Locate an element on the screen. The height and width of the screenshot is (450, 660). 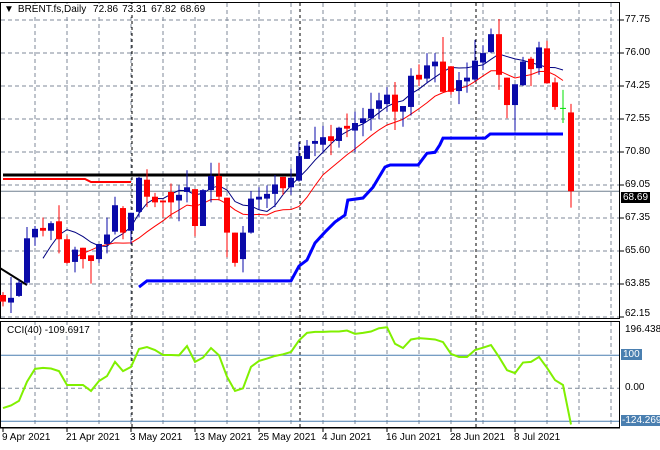
date-tick: 16 Jun 2021 is located at coordinates (414, 437).